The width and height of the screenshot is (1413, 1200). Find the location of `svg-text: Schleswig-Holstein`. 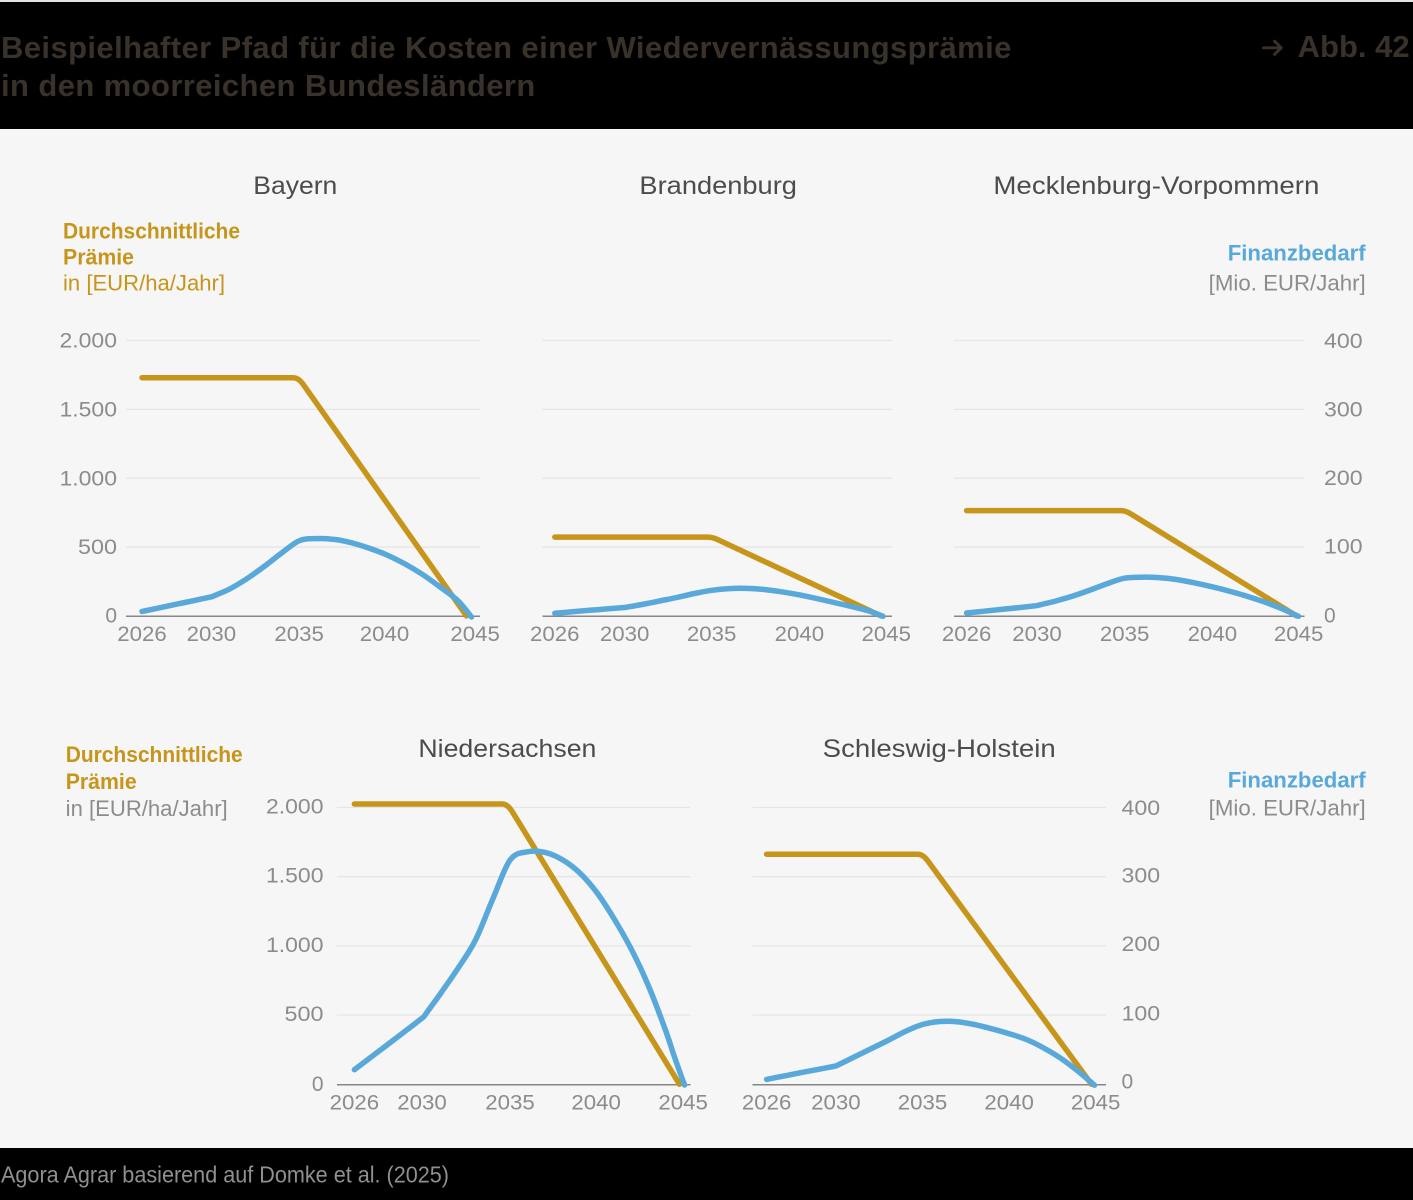

svg-text: Schleswig-Holstein is located at coordinates (939, 749).